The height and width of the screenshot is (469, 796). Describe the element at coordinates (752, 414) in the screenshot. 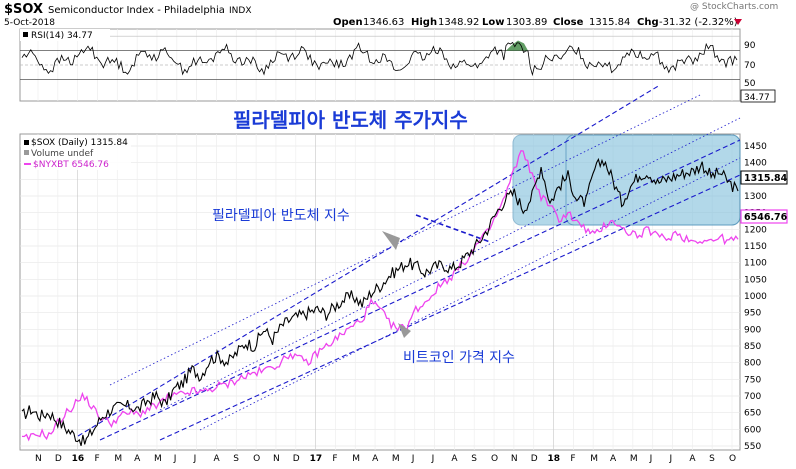

I see `y-tick-label: 650` at that location.